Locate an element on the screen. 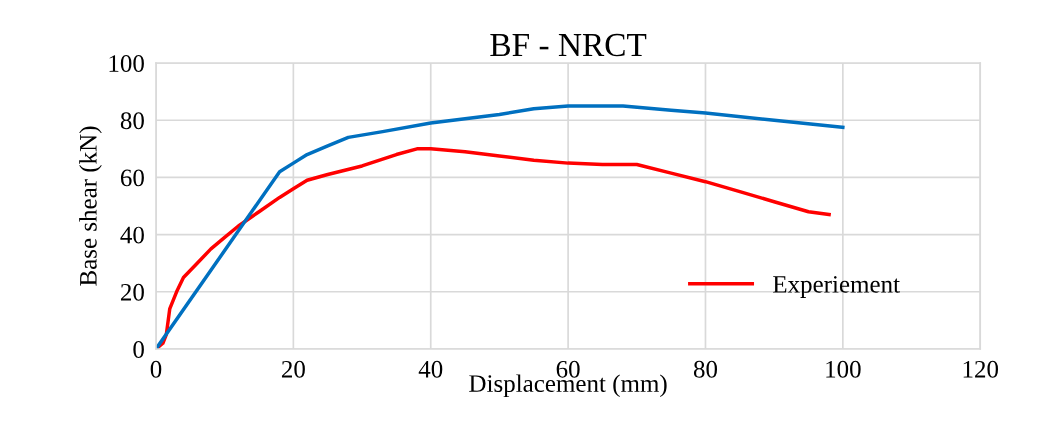  x-tick-label: 100 is located at coordinates (843, 369).